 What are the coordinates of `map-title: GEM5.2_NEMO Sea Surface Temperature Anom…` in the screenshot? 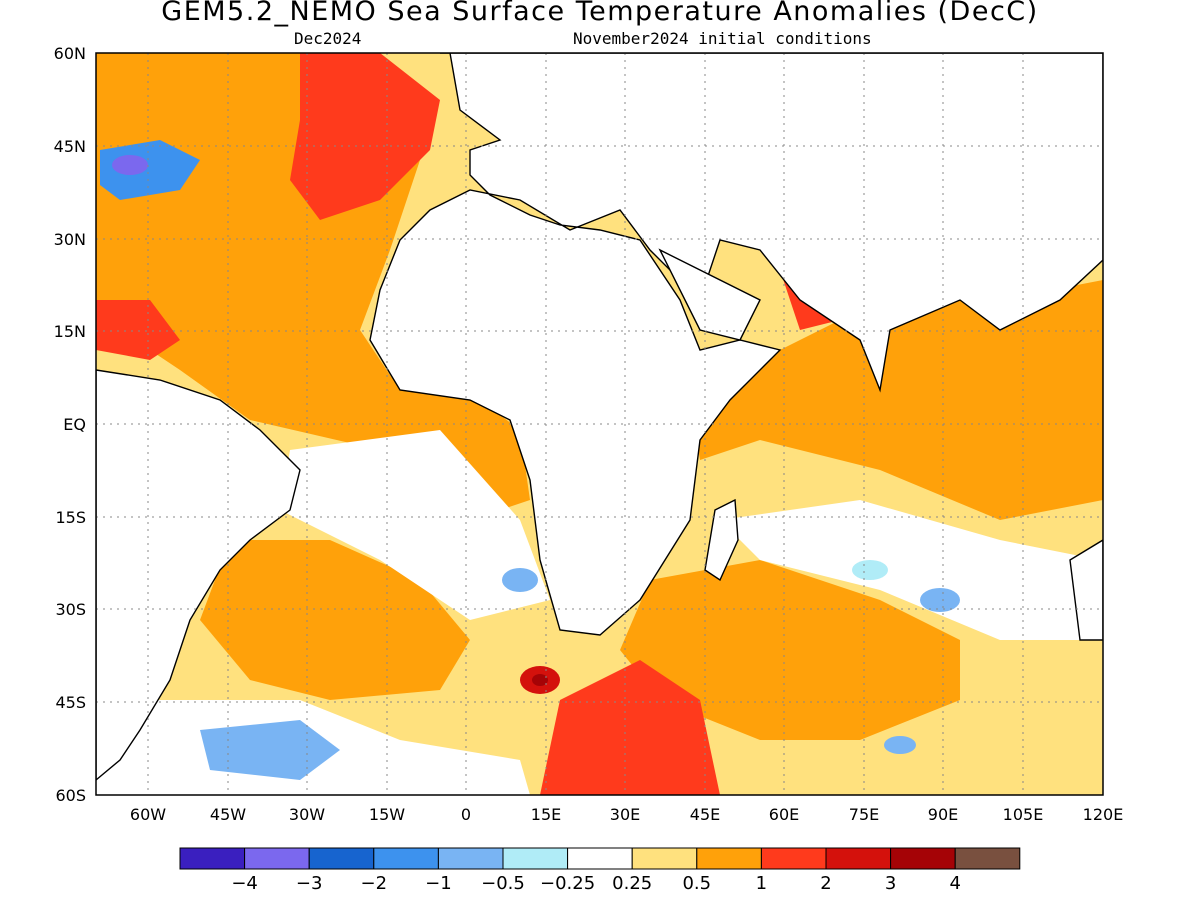 It's located at (600, 13).